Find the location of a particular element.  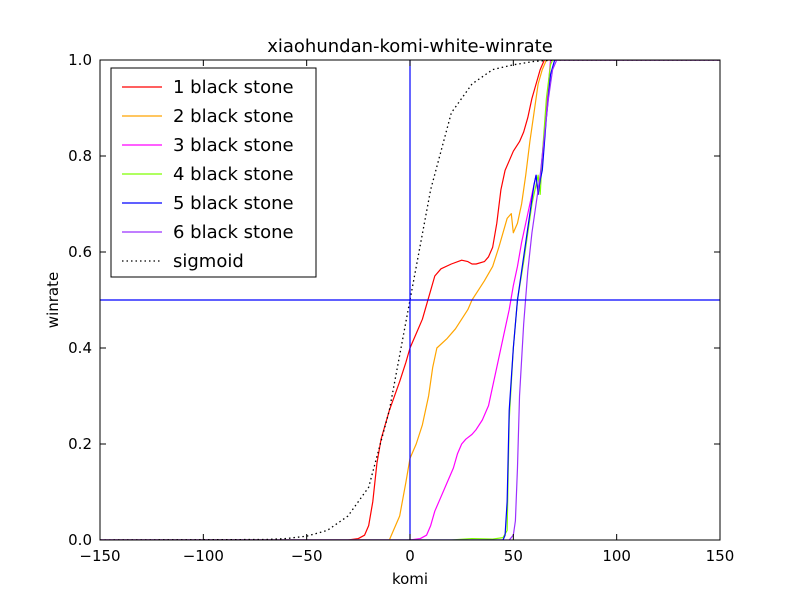

x-tick-label: 150 is located at coordinates (720, 556).